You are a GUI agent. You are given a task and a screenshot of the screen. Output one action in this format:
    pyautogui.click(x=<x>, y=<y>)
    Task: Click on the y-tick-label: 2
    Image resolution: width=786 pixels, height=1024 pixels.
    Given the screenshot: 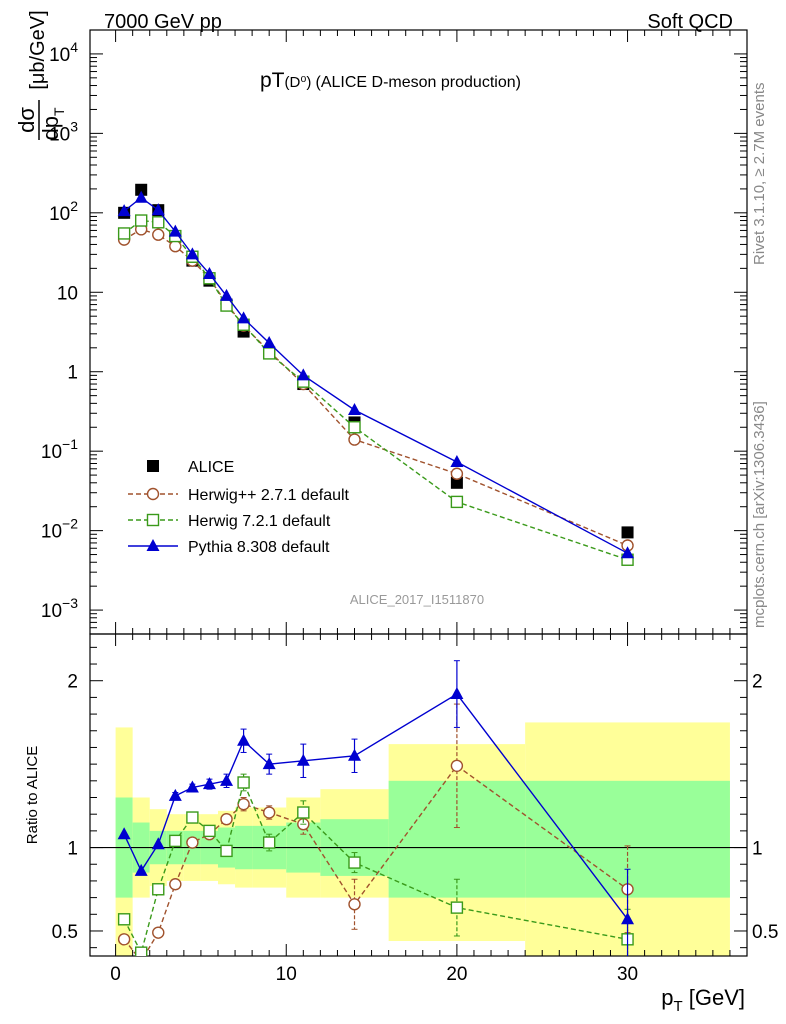 What is the action you would take?
    pyautogui.click(x=72, y=682)
    